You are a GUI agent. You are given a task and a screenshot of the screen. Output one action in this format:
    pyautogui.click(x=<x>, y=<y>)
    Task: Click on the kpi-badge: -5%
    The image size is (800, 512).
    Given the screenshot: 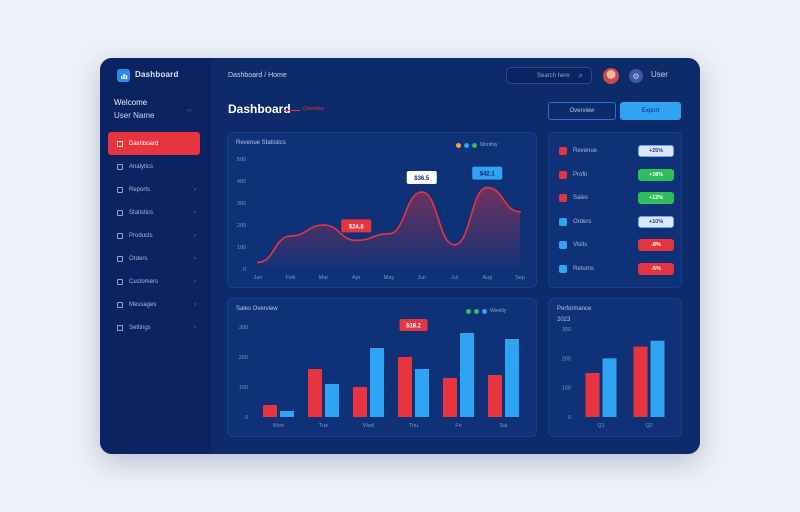 What is the action you would take?
    pyautogui.click(x=656, y=268)
    